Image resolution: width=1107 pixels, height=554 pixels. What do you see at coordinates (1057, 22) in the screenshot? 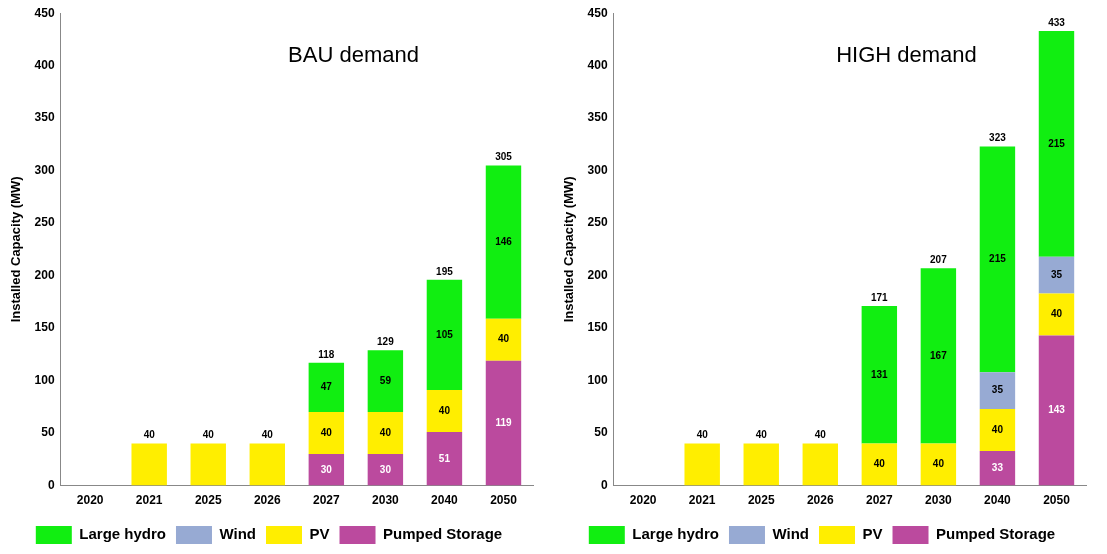
I see `total-label: 433` at bounding box center [1057, 22].